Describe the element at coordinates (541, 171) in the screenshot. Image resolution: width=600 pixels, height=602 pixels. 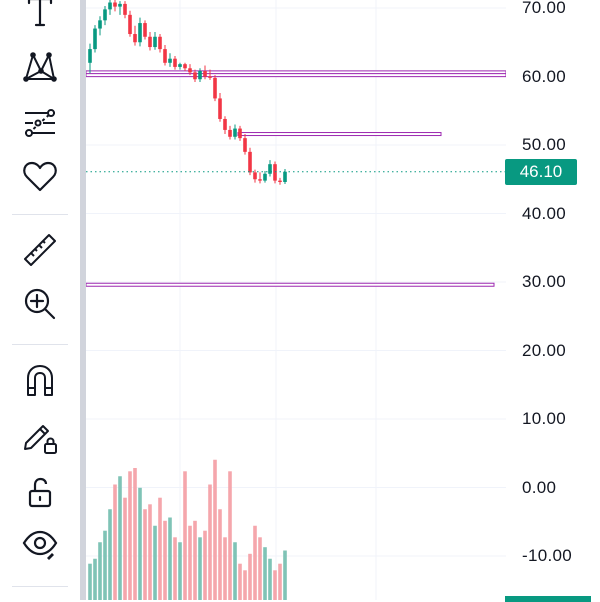
I see `last-price-label: 46.10` at that location.